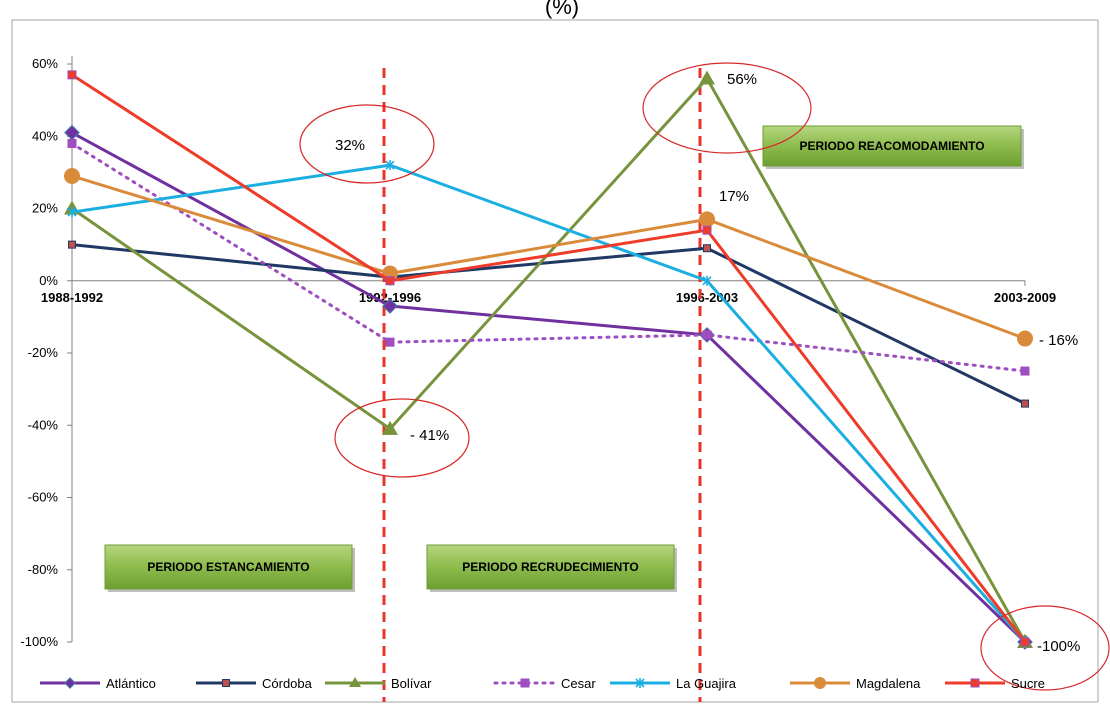 This screenshot has height=715, width=1110. I want to click on x-tick-label: 2003-2009, so click(1025, 297).